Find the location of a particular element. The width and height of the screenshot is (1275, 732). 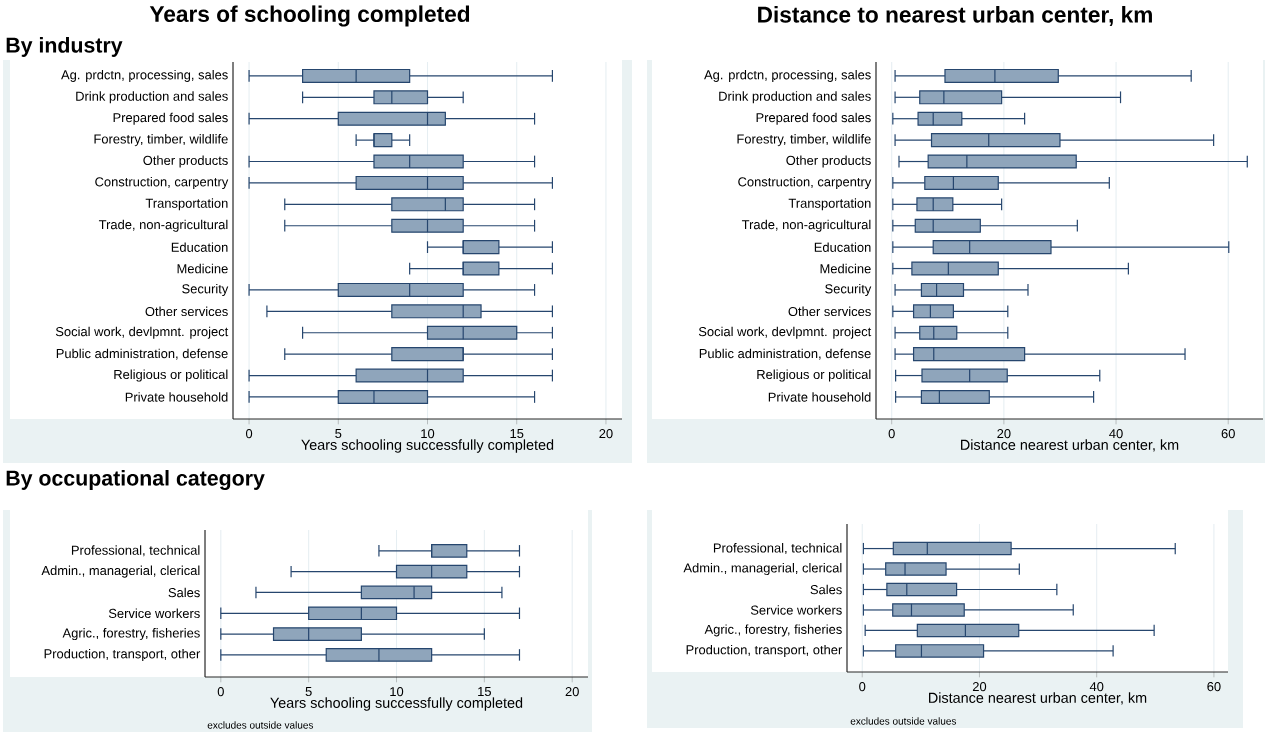

chart-title: Distance to nearest urban center, km is located at coordinates (955, 16).